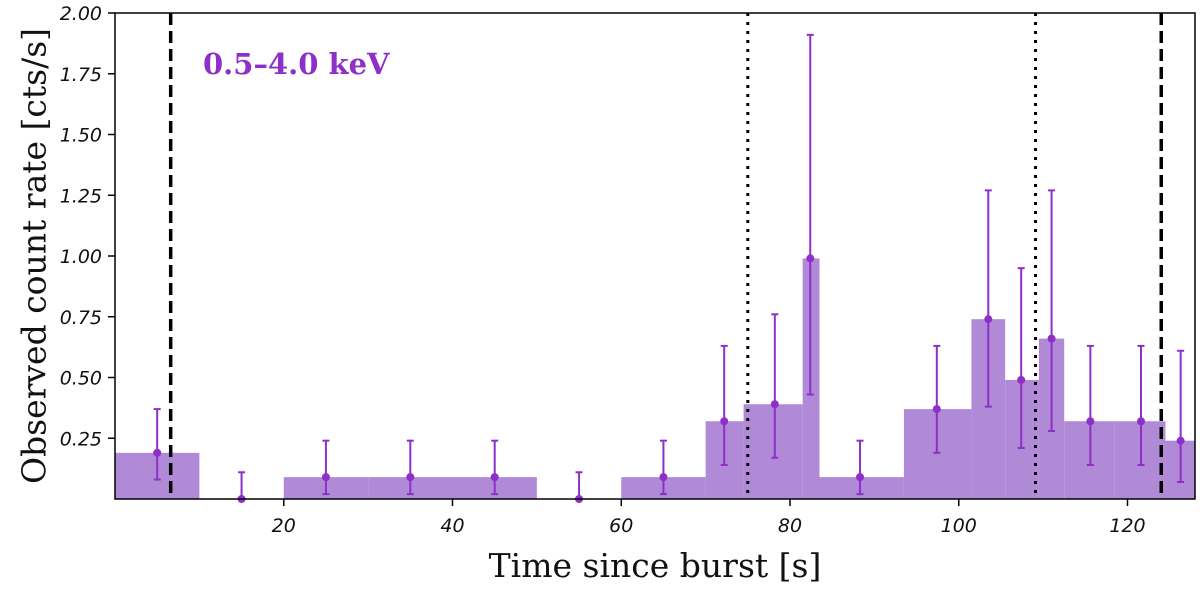  What do you see at coordinates (1127, 526) in the screenshot?
I see `x-tick-label-120: 120` at bounding box center [1127, 526].